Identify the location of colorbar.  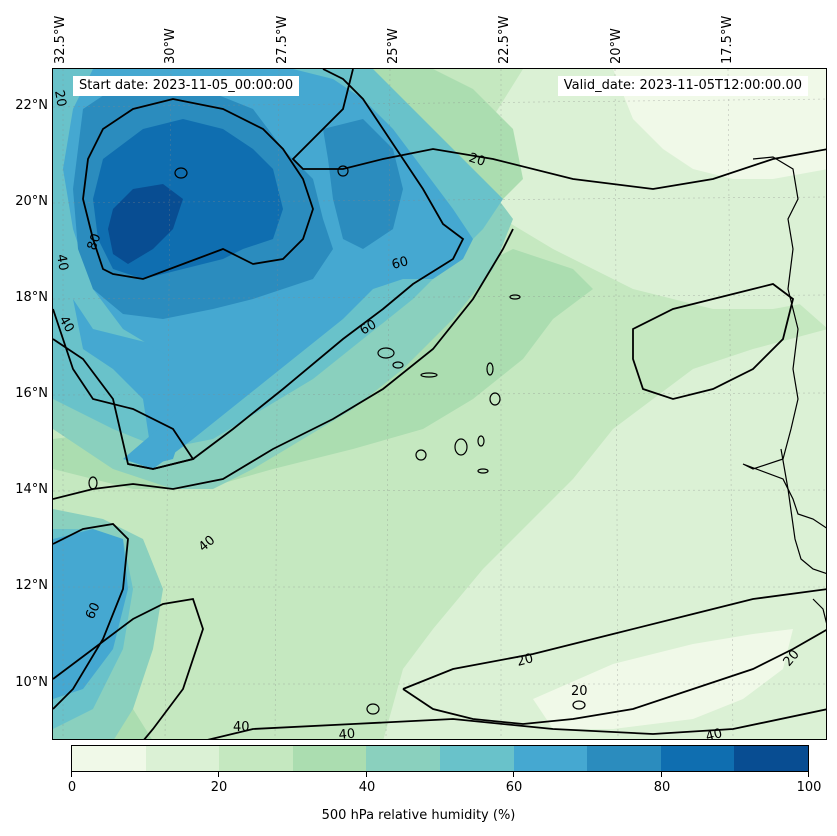
(440, 758).